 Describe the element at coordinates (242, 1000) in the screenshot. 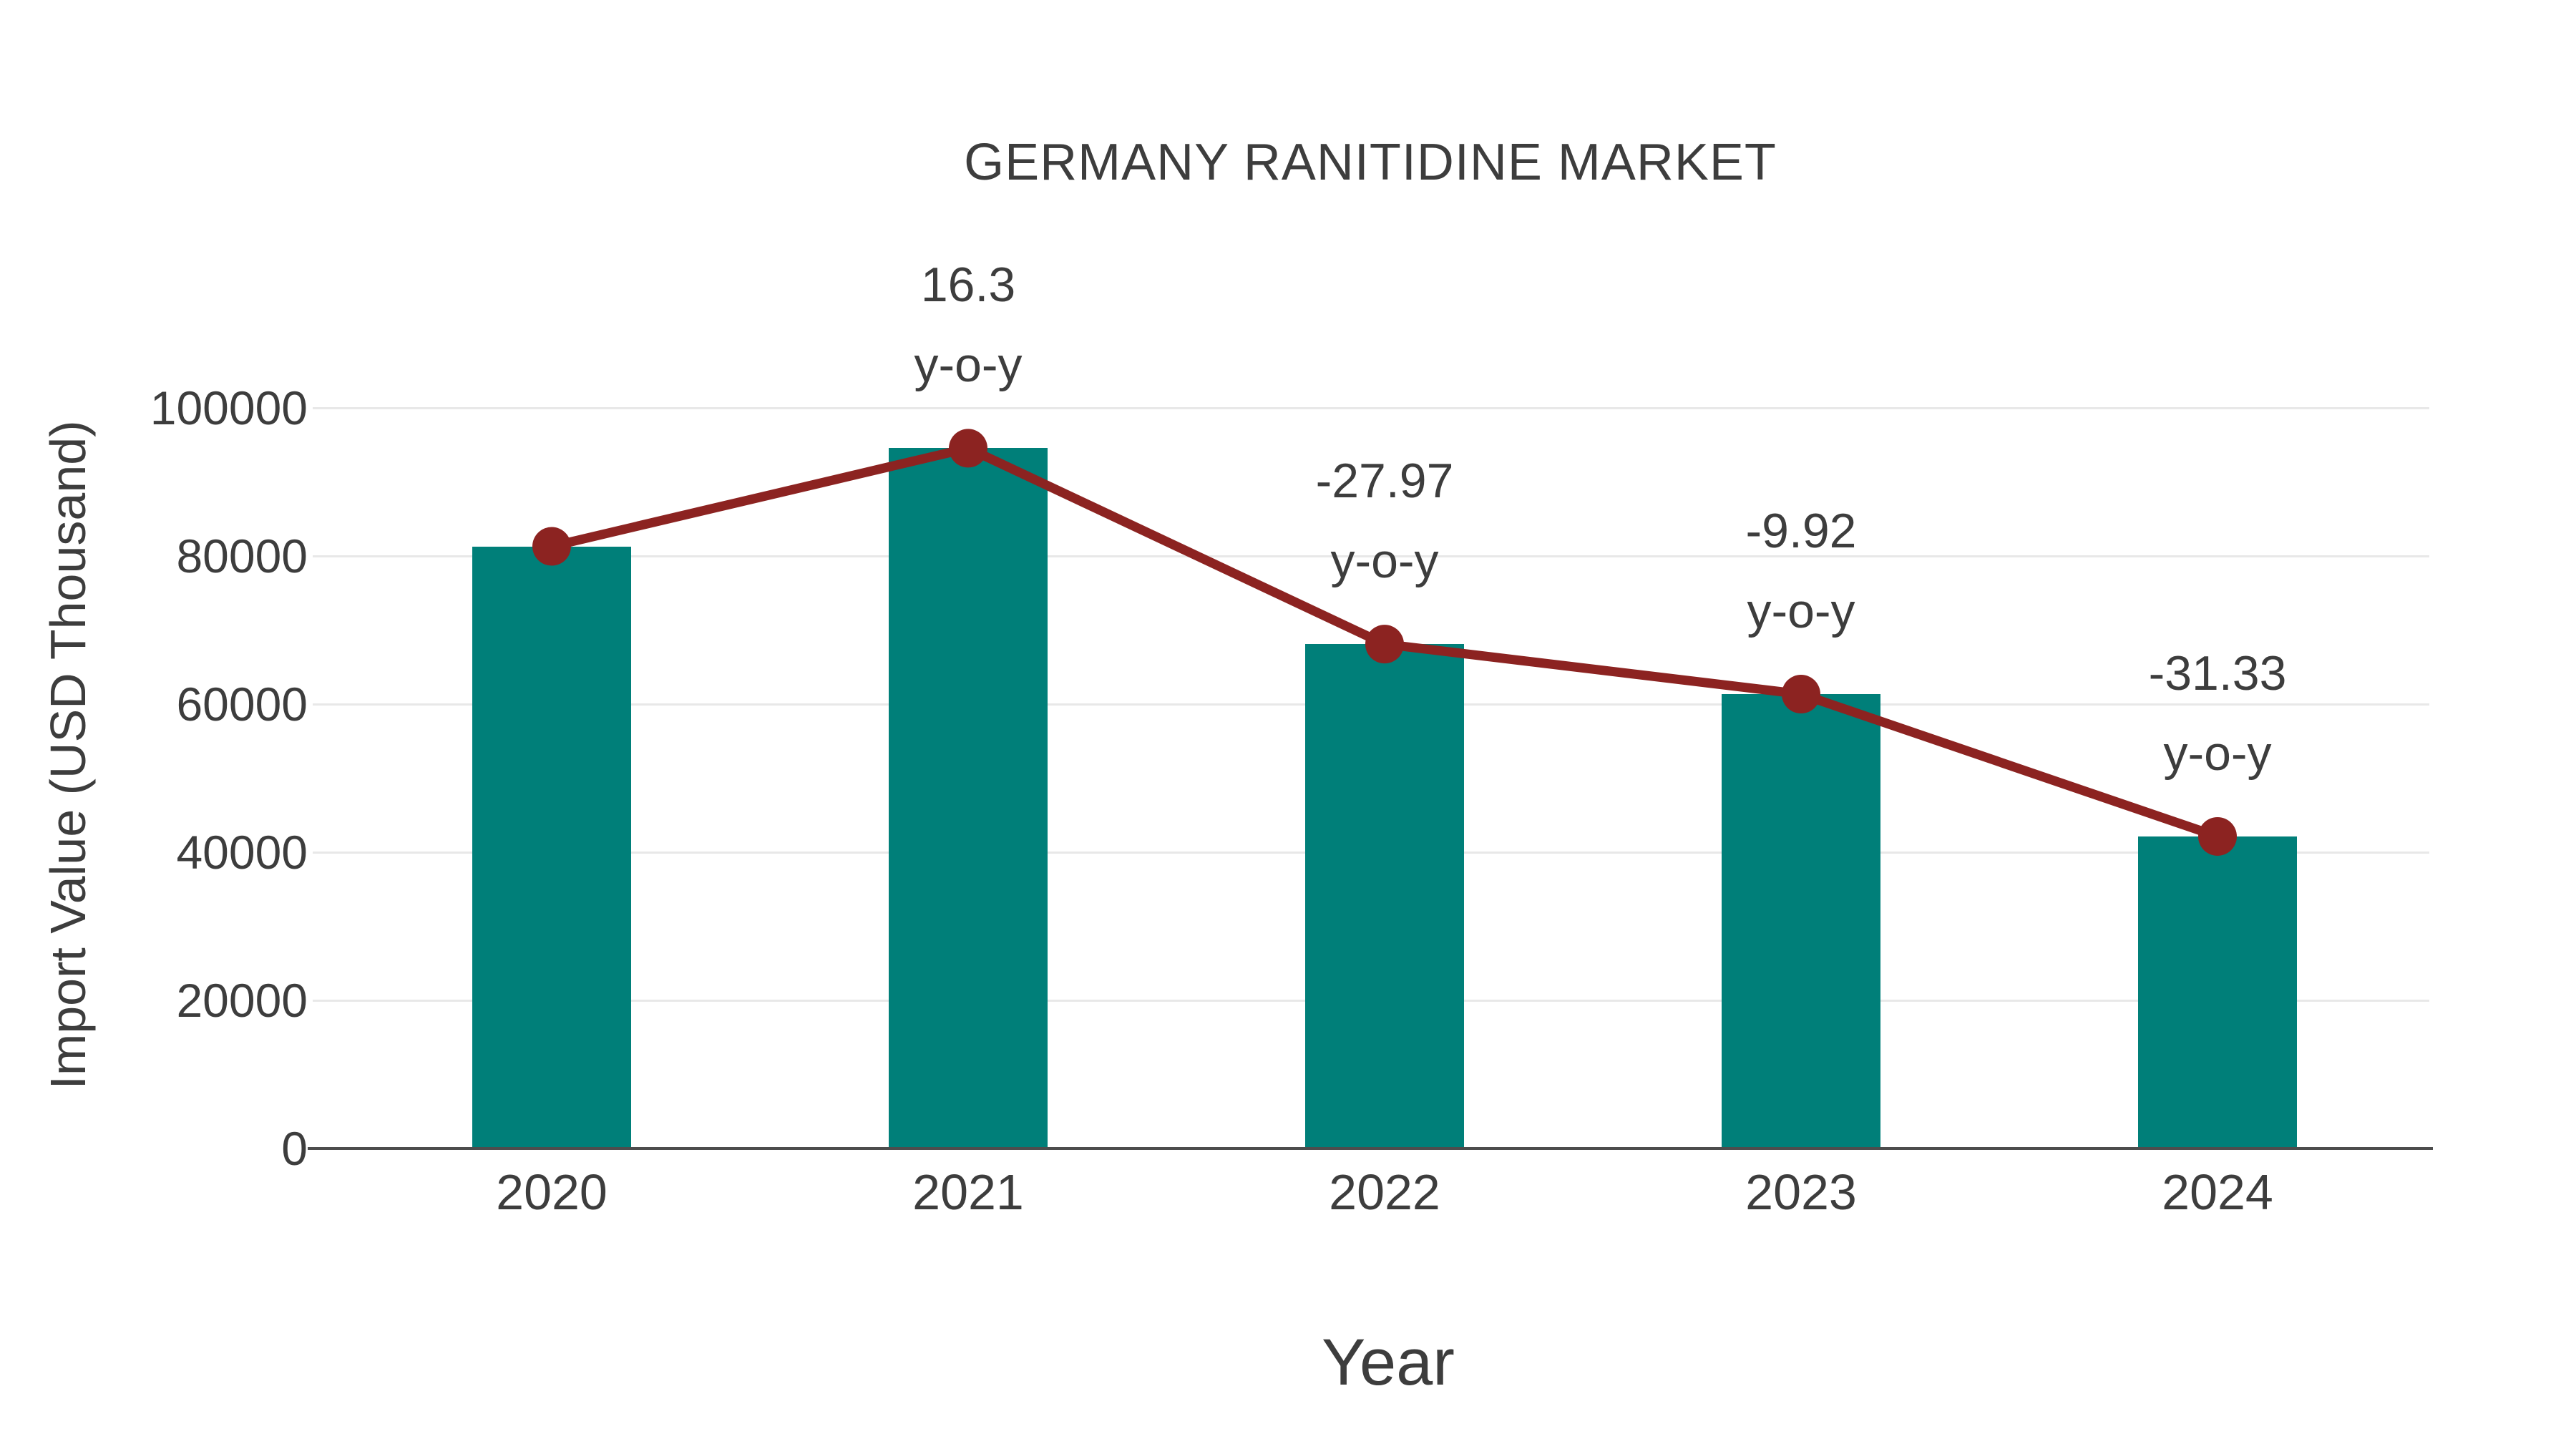

I see `y-tick-label-20000: 20000` at that location.